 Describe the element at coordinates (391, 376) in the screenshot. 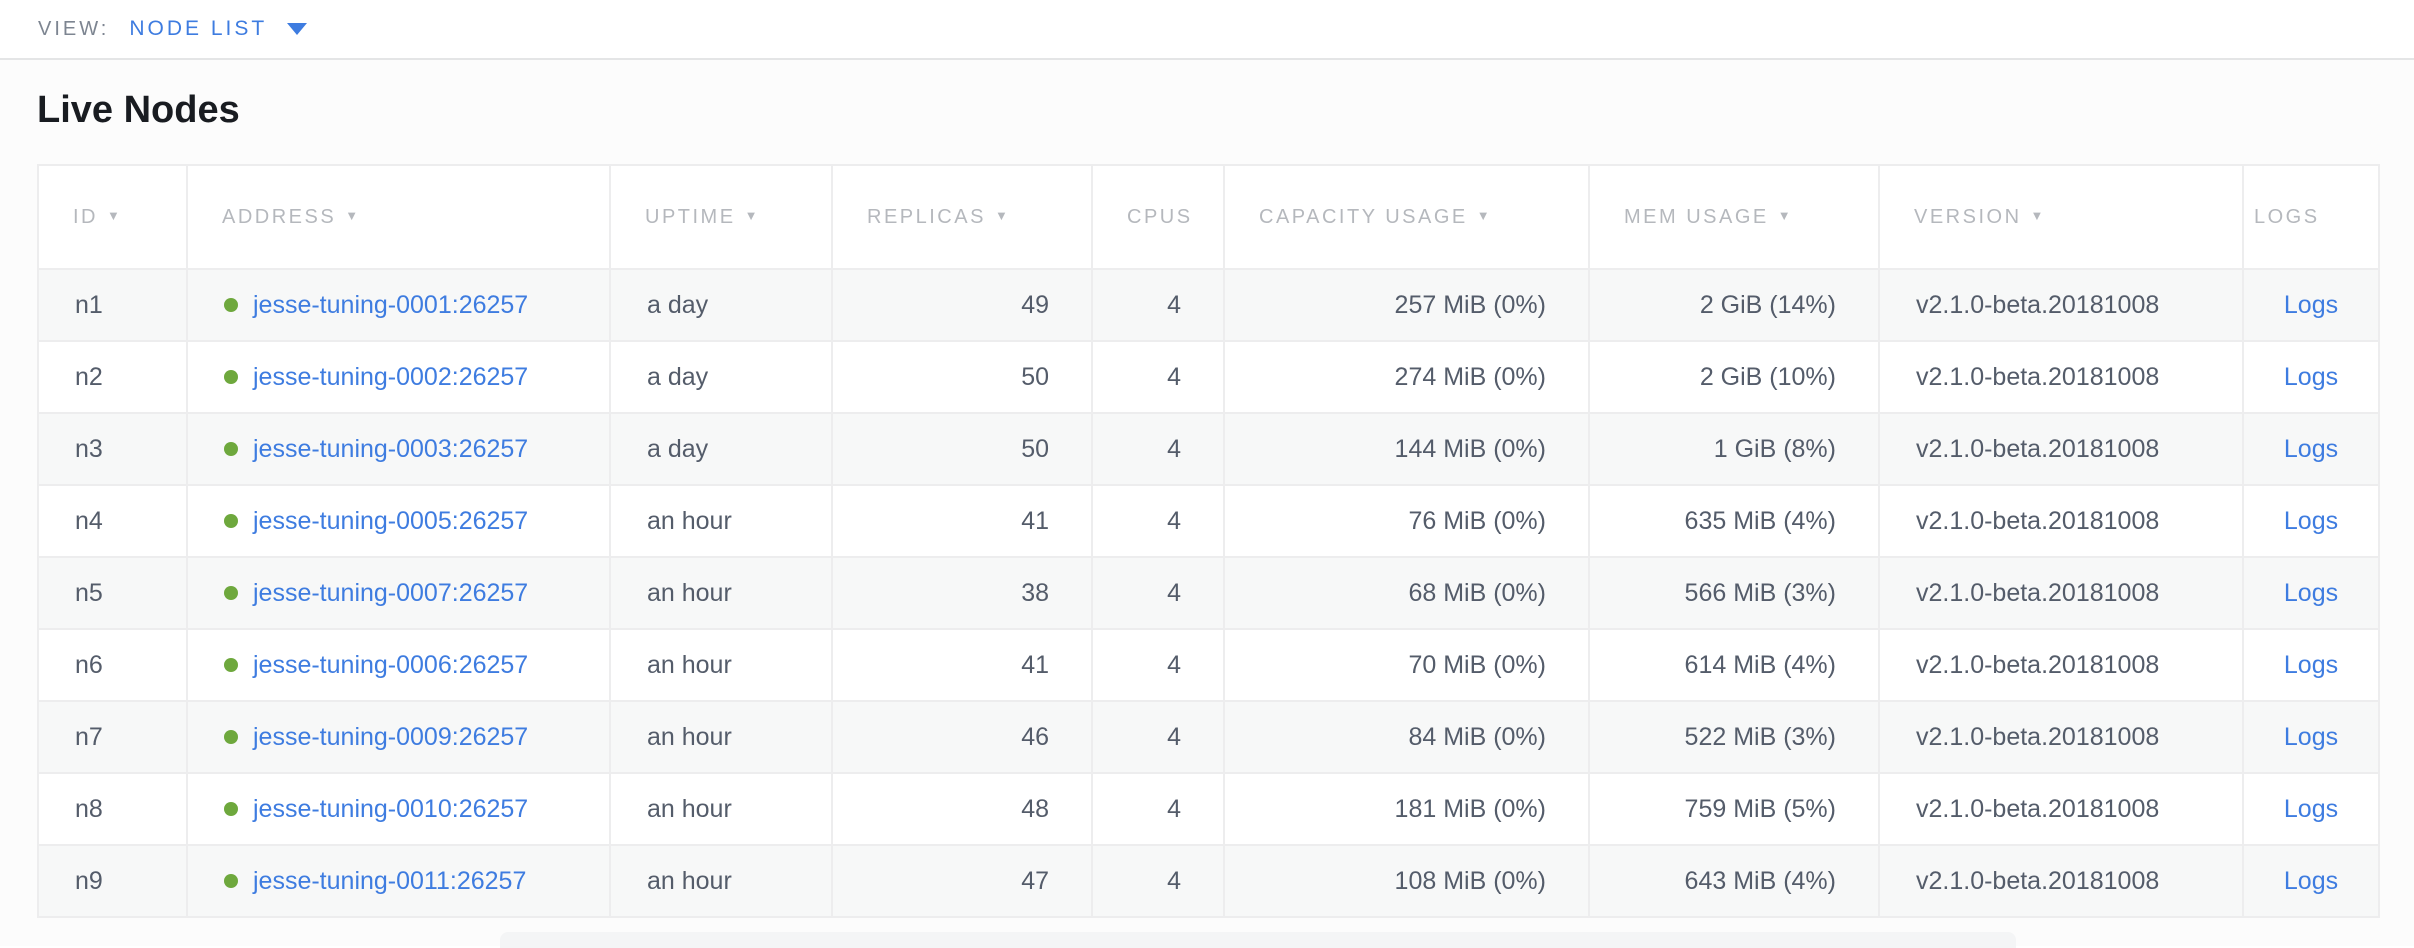

I see `node-address-link: jesse-tuning-0002:26257` at that location.